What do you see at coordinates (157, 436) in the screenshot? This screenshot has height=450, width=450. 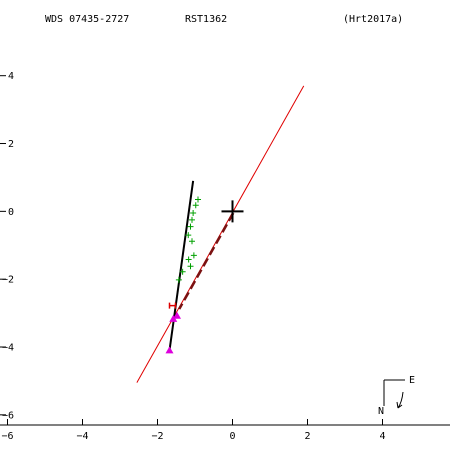 I see `x-tick-label: −2` at bounding box center [157, 436].